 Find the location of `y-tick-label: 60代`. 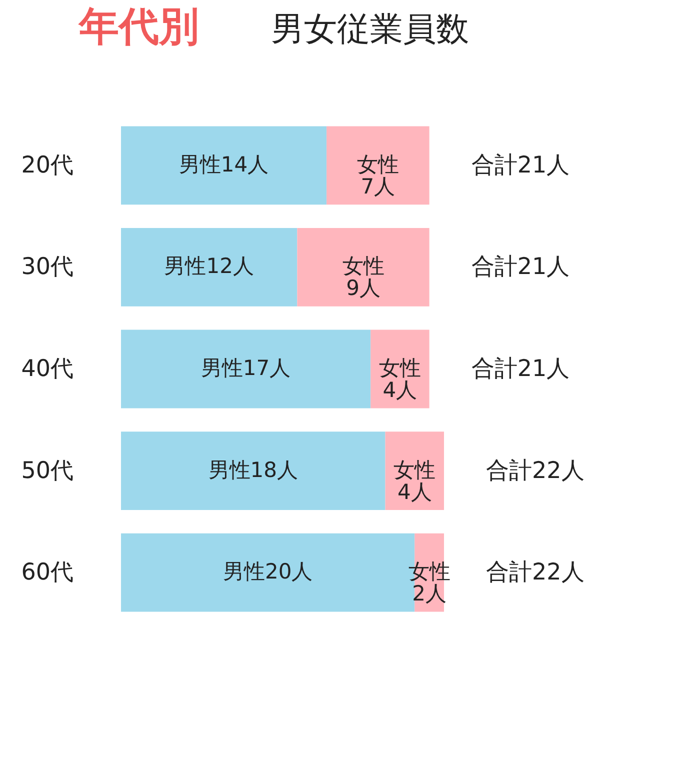

y-tick-label: 60代 is located at coordinates (47, 573).